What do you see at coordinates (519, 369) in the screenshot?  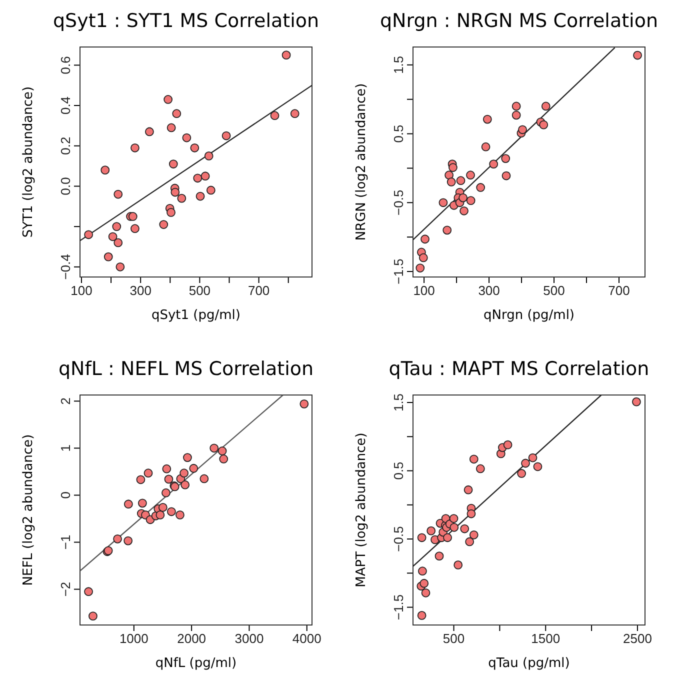 I see `chart-title: qTau : MAPT MS Correlation` at bounding box center [519, 369].